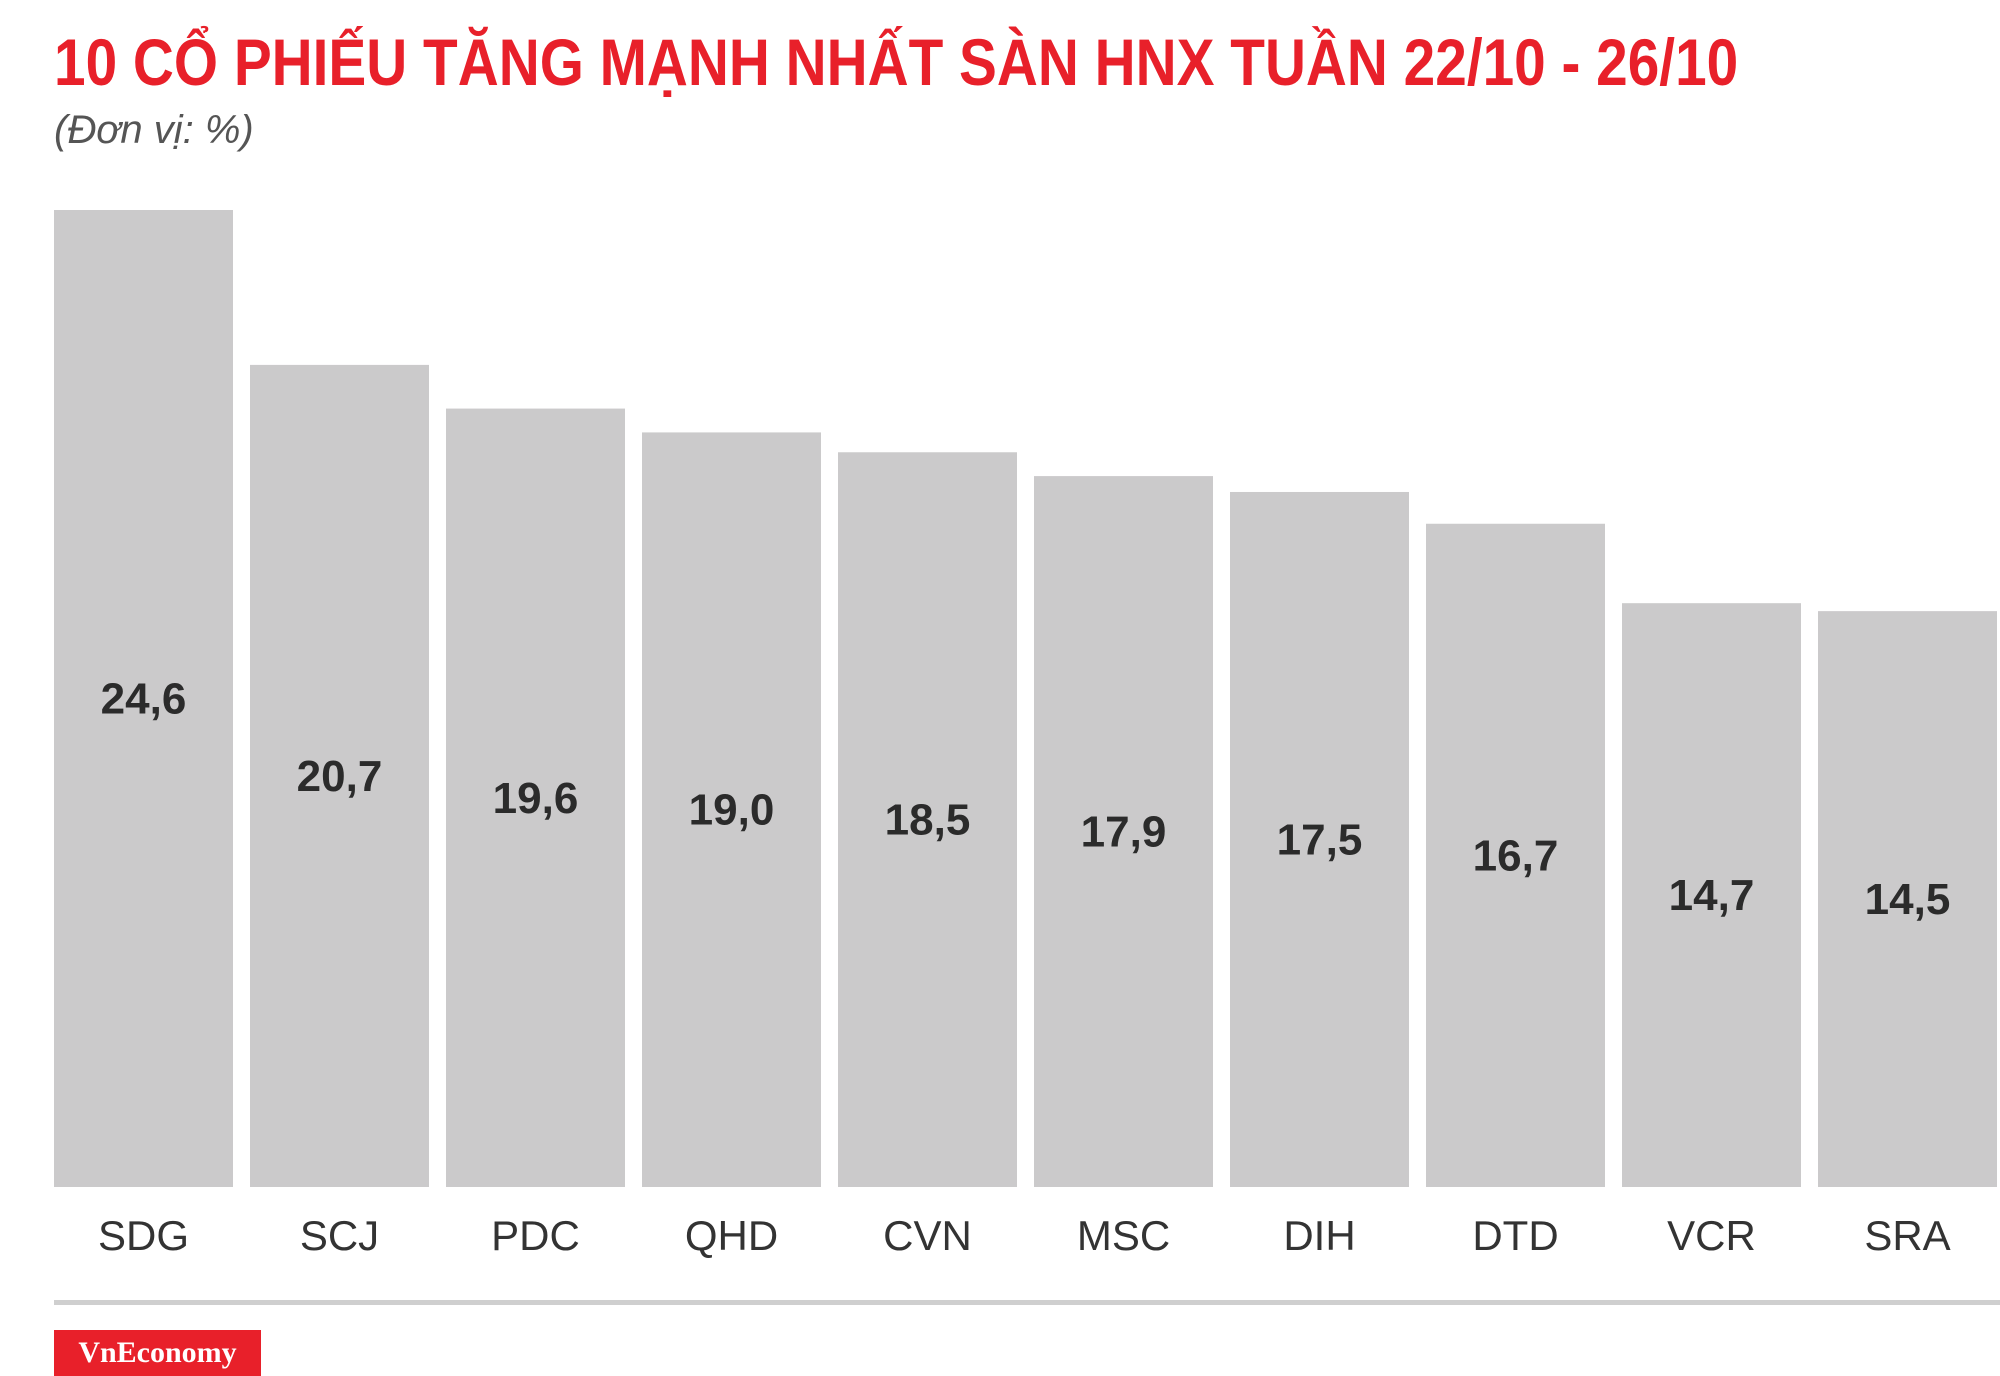  Describe the element at coordinates (143, 1235) in the screenshot. I see `category-label-sdg: SDG` at that location.